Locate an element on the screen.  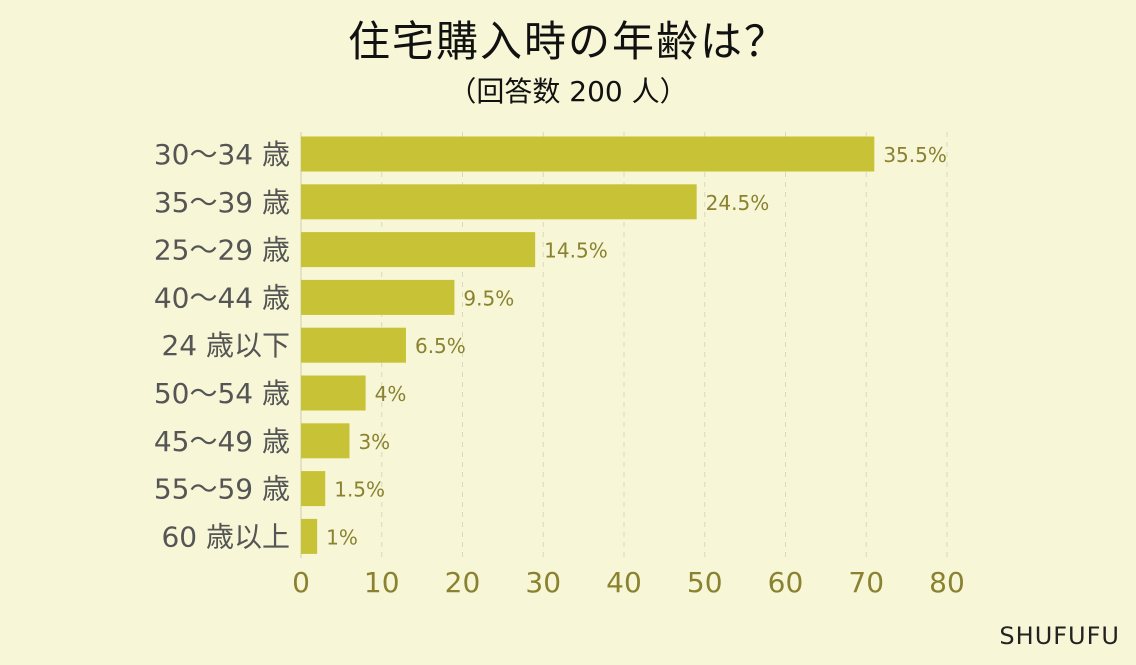
data-label: 1.5% is located at coordinates (359, 490).